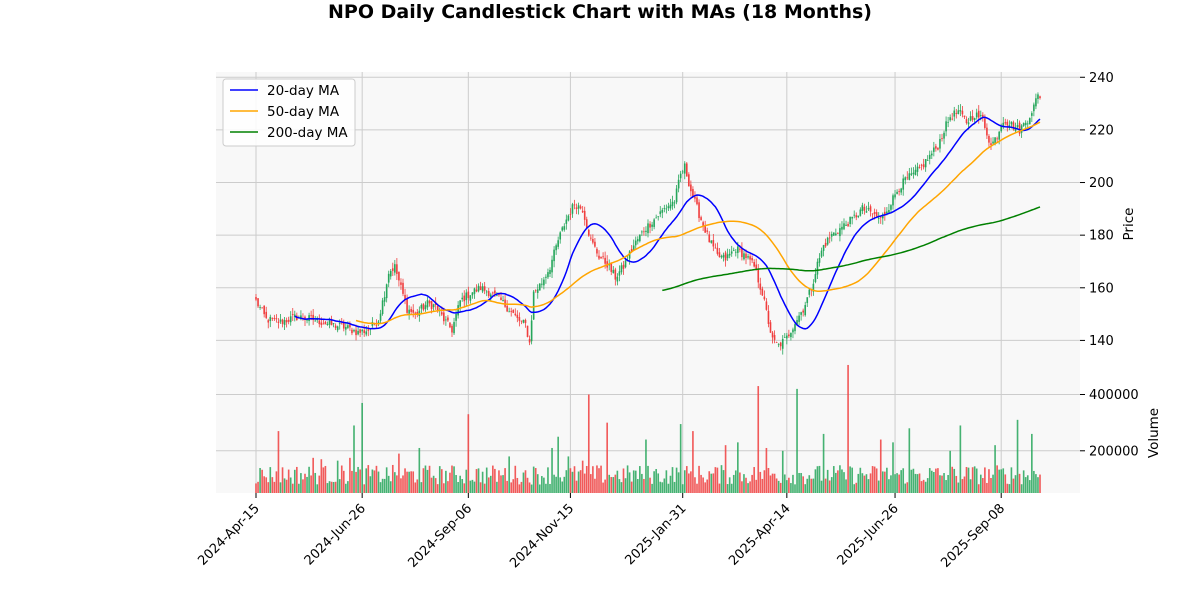 The height and width of the screenshot is (600, 1200). Describe the element at coordinates (973, 536) in the screenshot. I see `x-tick-label: 2025-Sep-08` at that location.